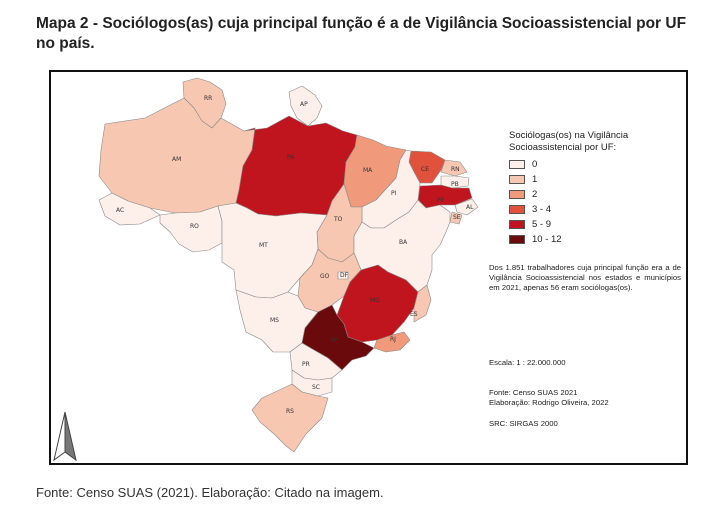 The image size is (716, 506). What do you see at coordinates (542, 209) in the screenshot?
I see `legend-label: 3 - 4` at bounding box center [542, 209].